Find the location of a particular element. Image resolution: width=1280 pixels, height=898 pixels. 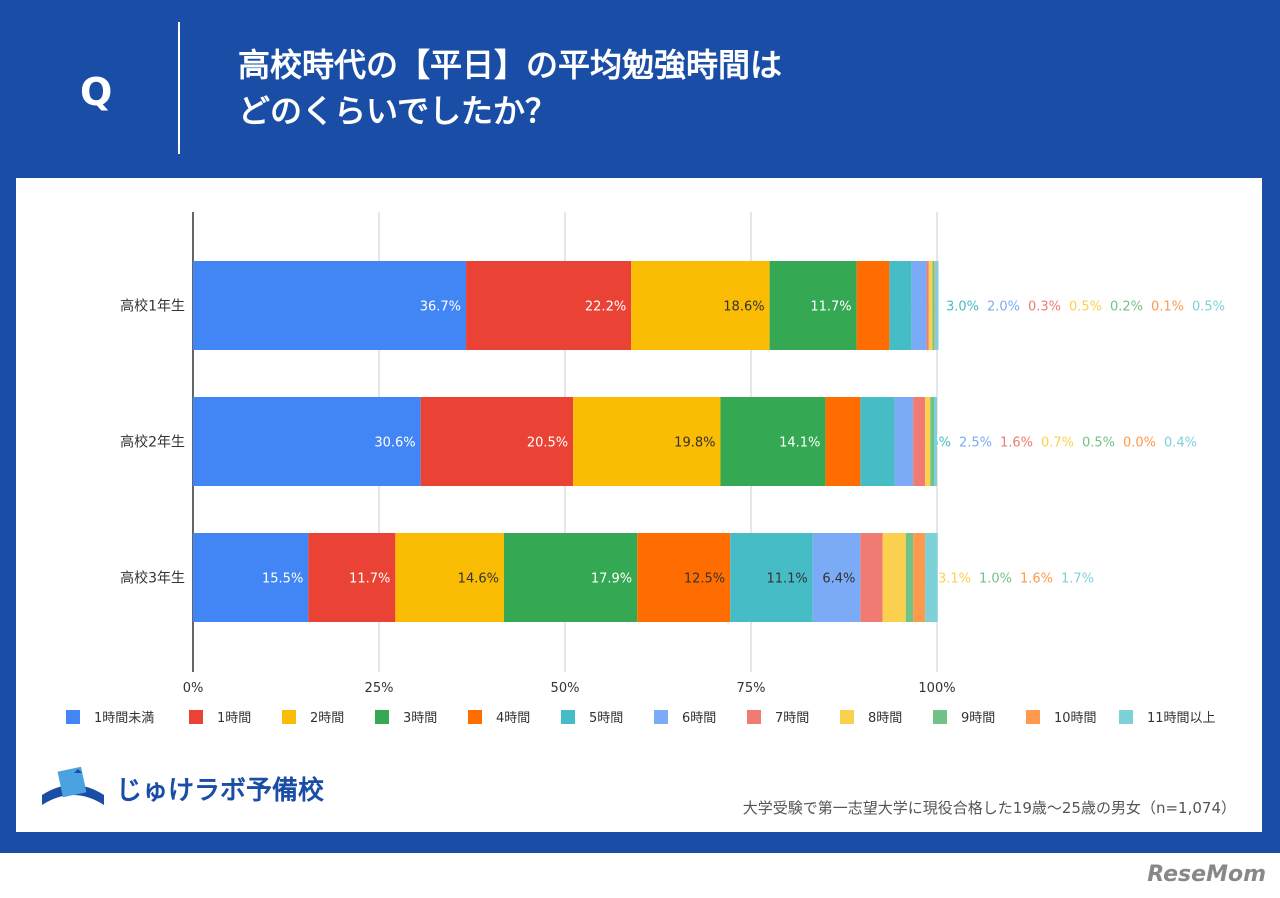

legend-label: 6時間 is located at coordinates (699, 718).